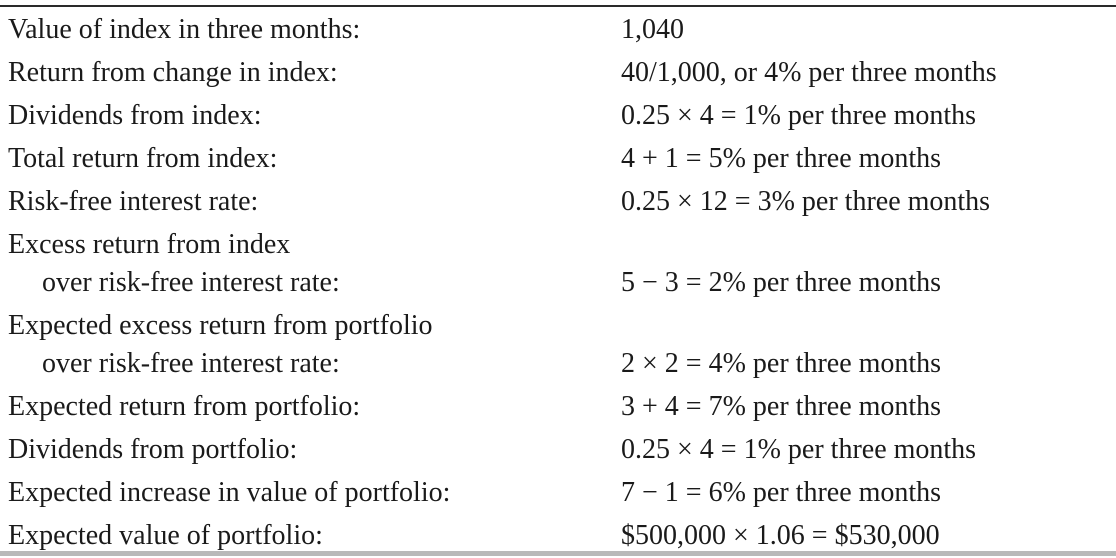  What do you see at coordinates (652, 29) in the screenshot?
I see `row-value: 1,040` at bounding box center [652, 29].